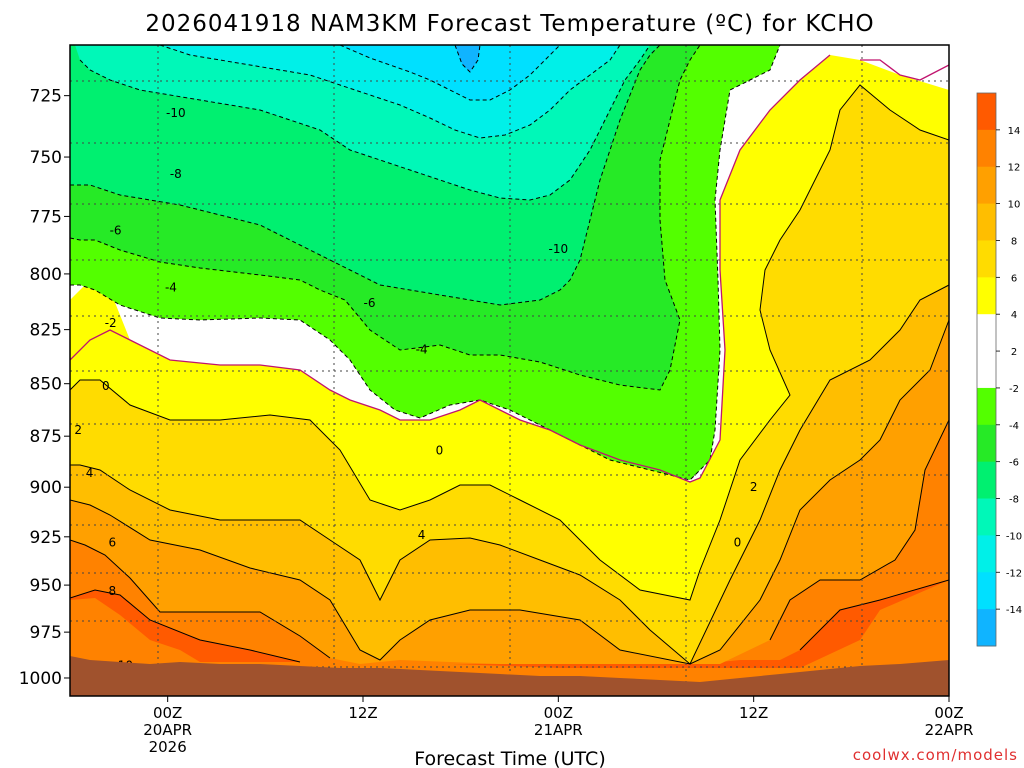 Image resolution: width=1024 pixels, height=768 pixels. What do you see at coordinates (46, 97) in the screenshot?
I see `y-tick-label-725: 725` at bounding box center [46, 97].